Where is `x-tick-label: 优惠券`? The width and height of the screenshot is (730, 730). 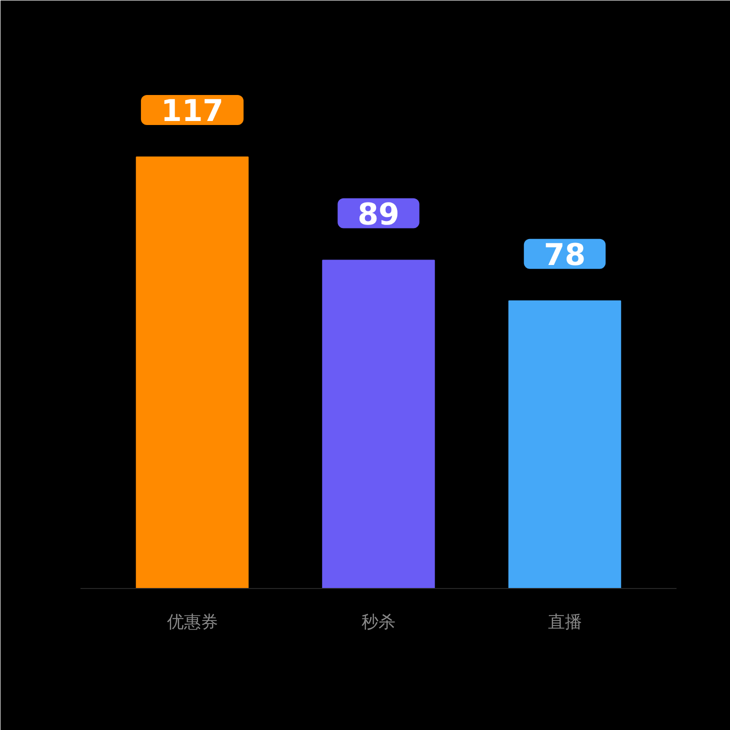 x-tick-label: 优惠券 is located at coordinates (192, 622).